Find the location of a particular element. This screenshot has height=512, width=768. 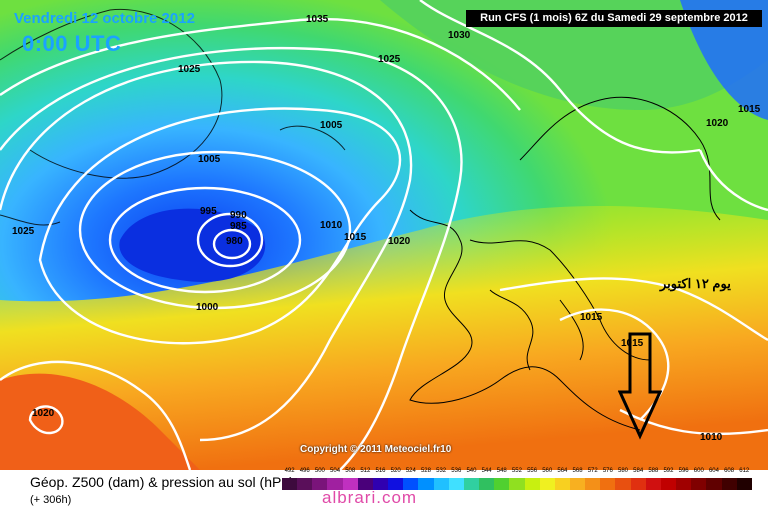

colorbar-tick-label: 536 is located at coordinates (456, 471).